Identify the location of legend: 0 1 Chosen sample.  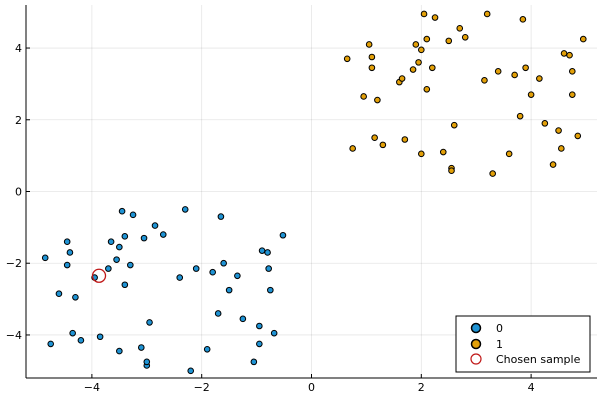
(523, 344).